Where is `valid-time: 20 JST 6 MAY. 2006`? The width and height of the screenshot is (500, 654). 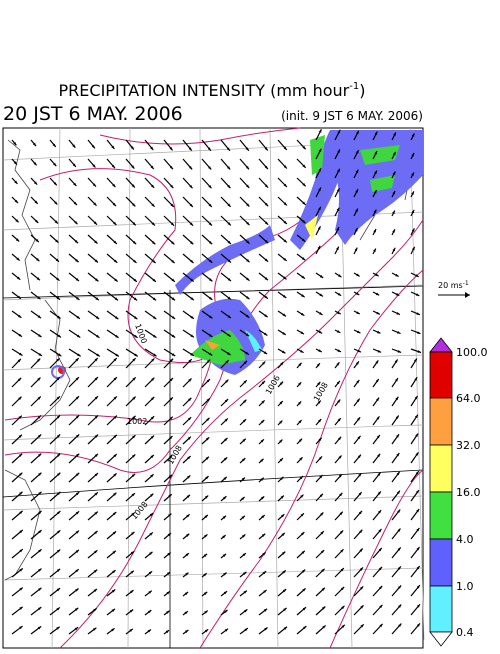 valid-time: 20 JST 6 MAY. 2006 is located at coordinates (93, 114).